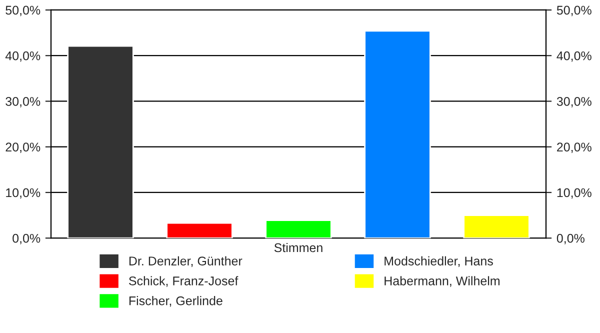  I want to click on legend-label: Modschiedler, Hans, so click(438, 261).